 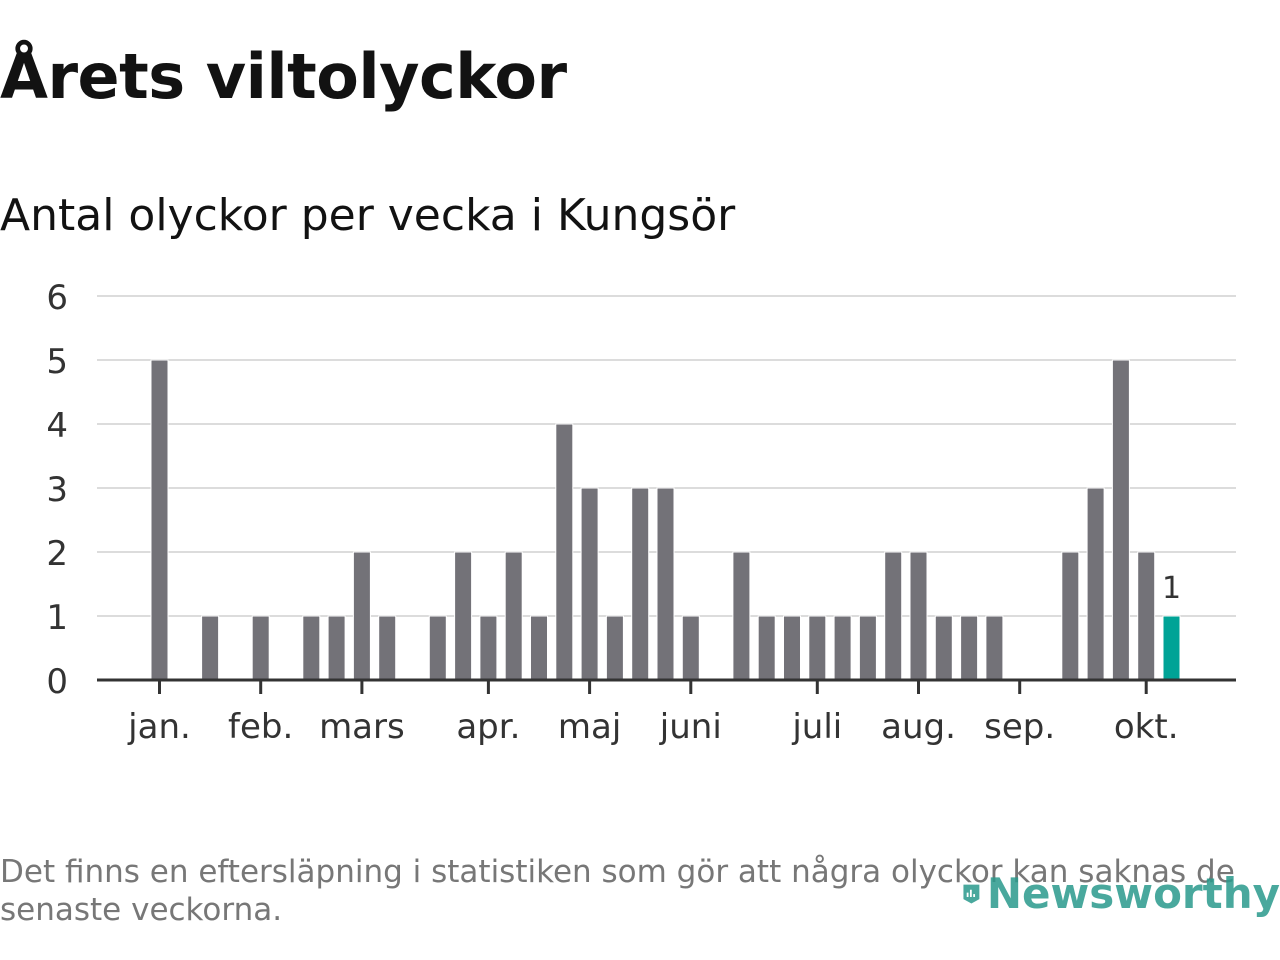 I want to click on x-tick-label: juni, so click(x=690, y=727).